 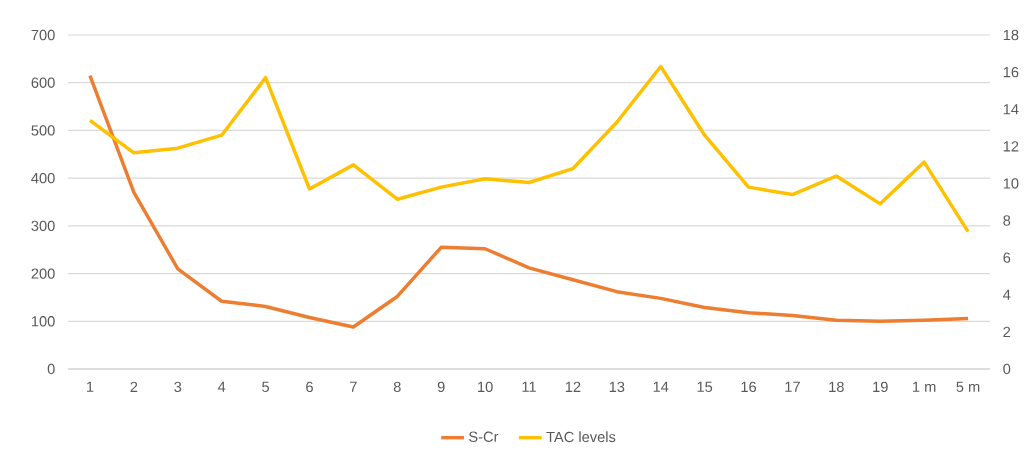 I want to click on x-tick-label: 3, so click(x=178, y=387).